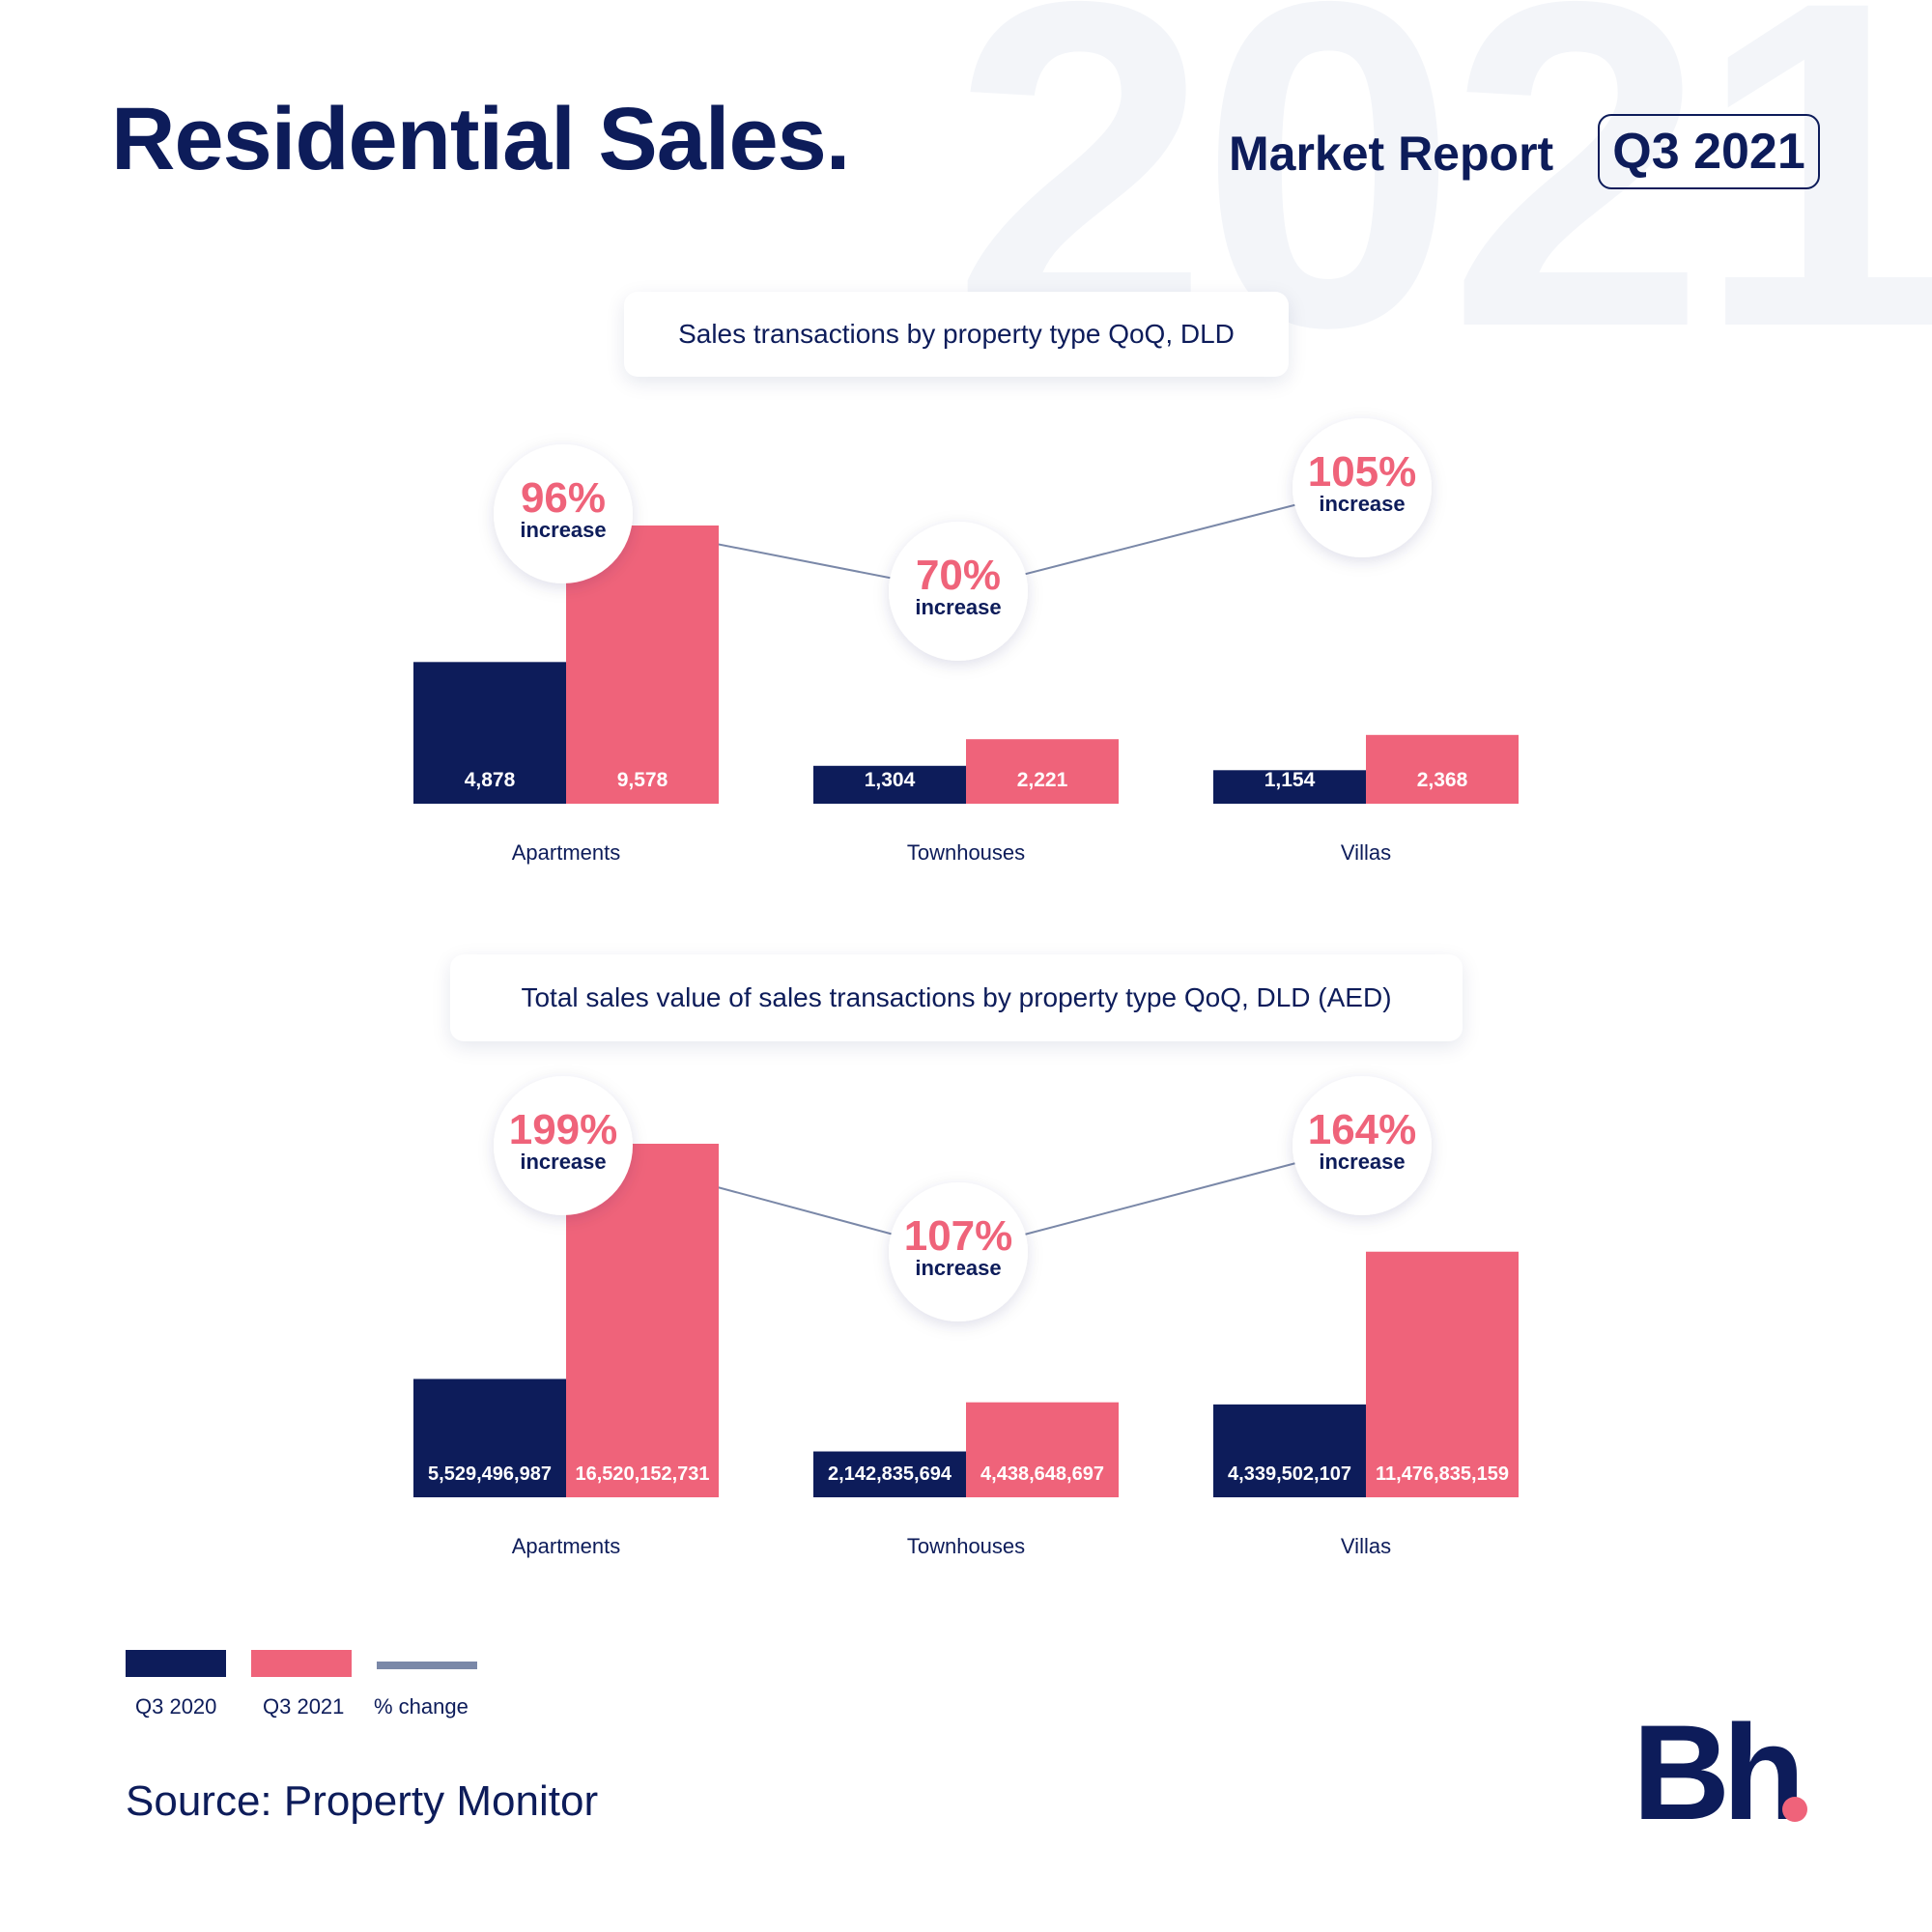 The height and width of the screenshot is (1932, 1932). I want to click on change-percent-label: 96%, so click(563, 498).